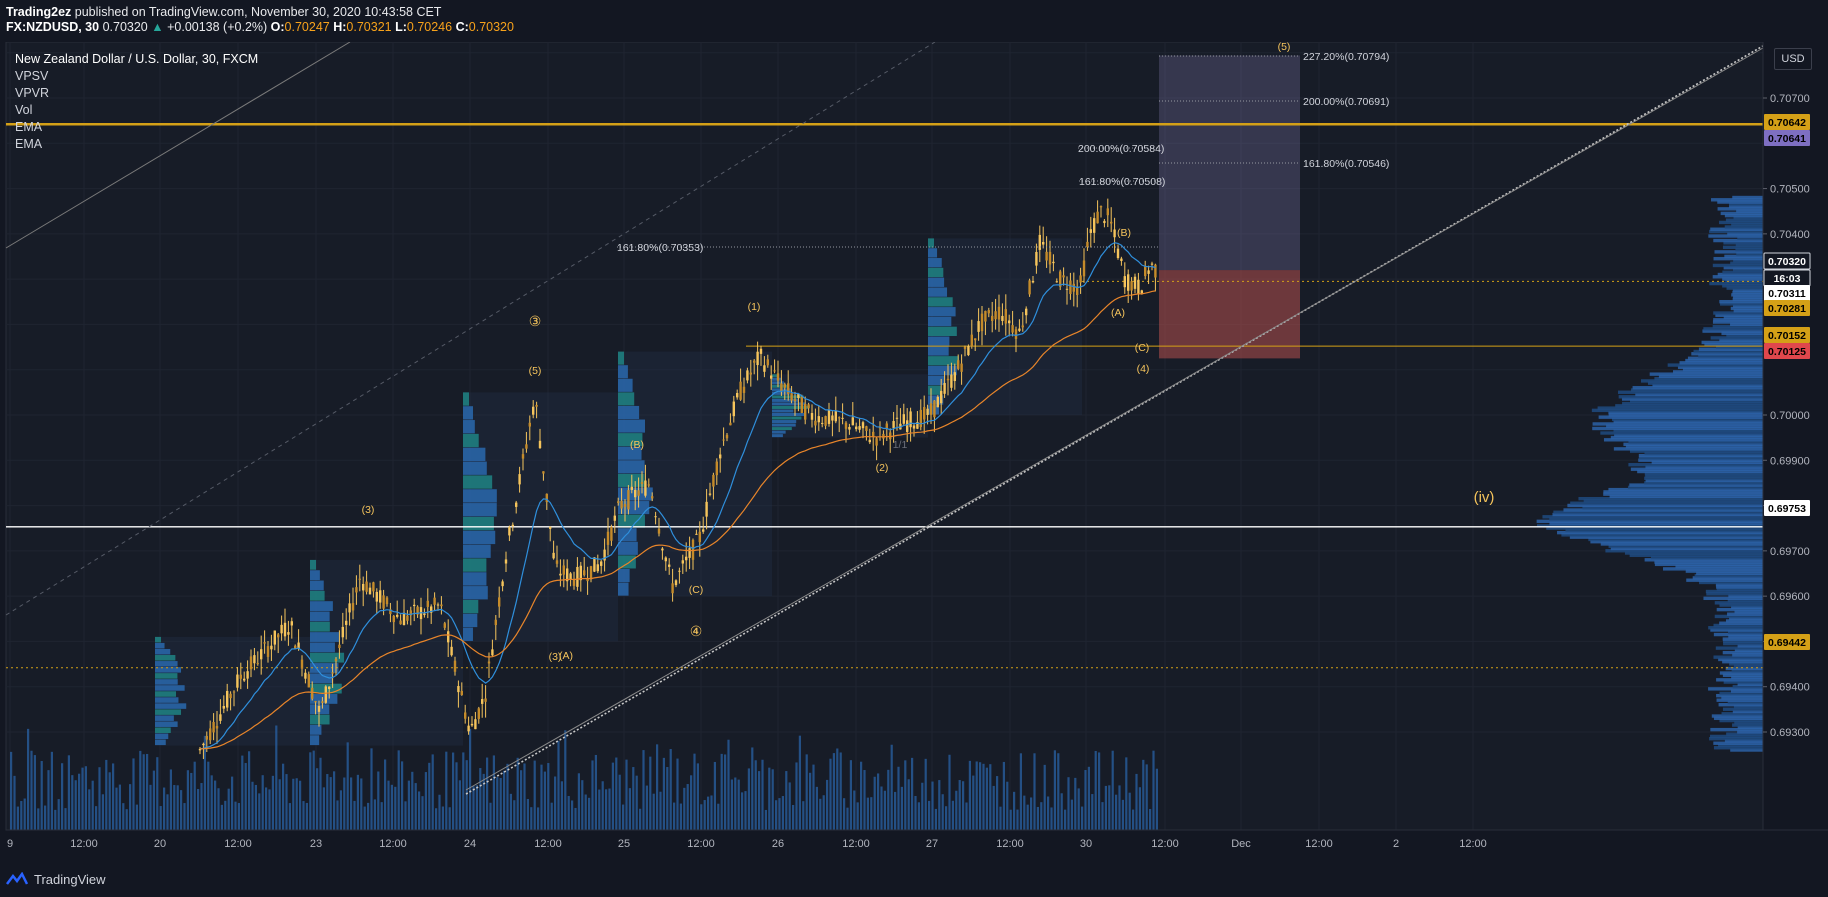  Describe the element at coordinates (53, 27) in the screenshot. I see `symbol-label: FX:NZDUSD, 30` at that location.